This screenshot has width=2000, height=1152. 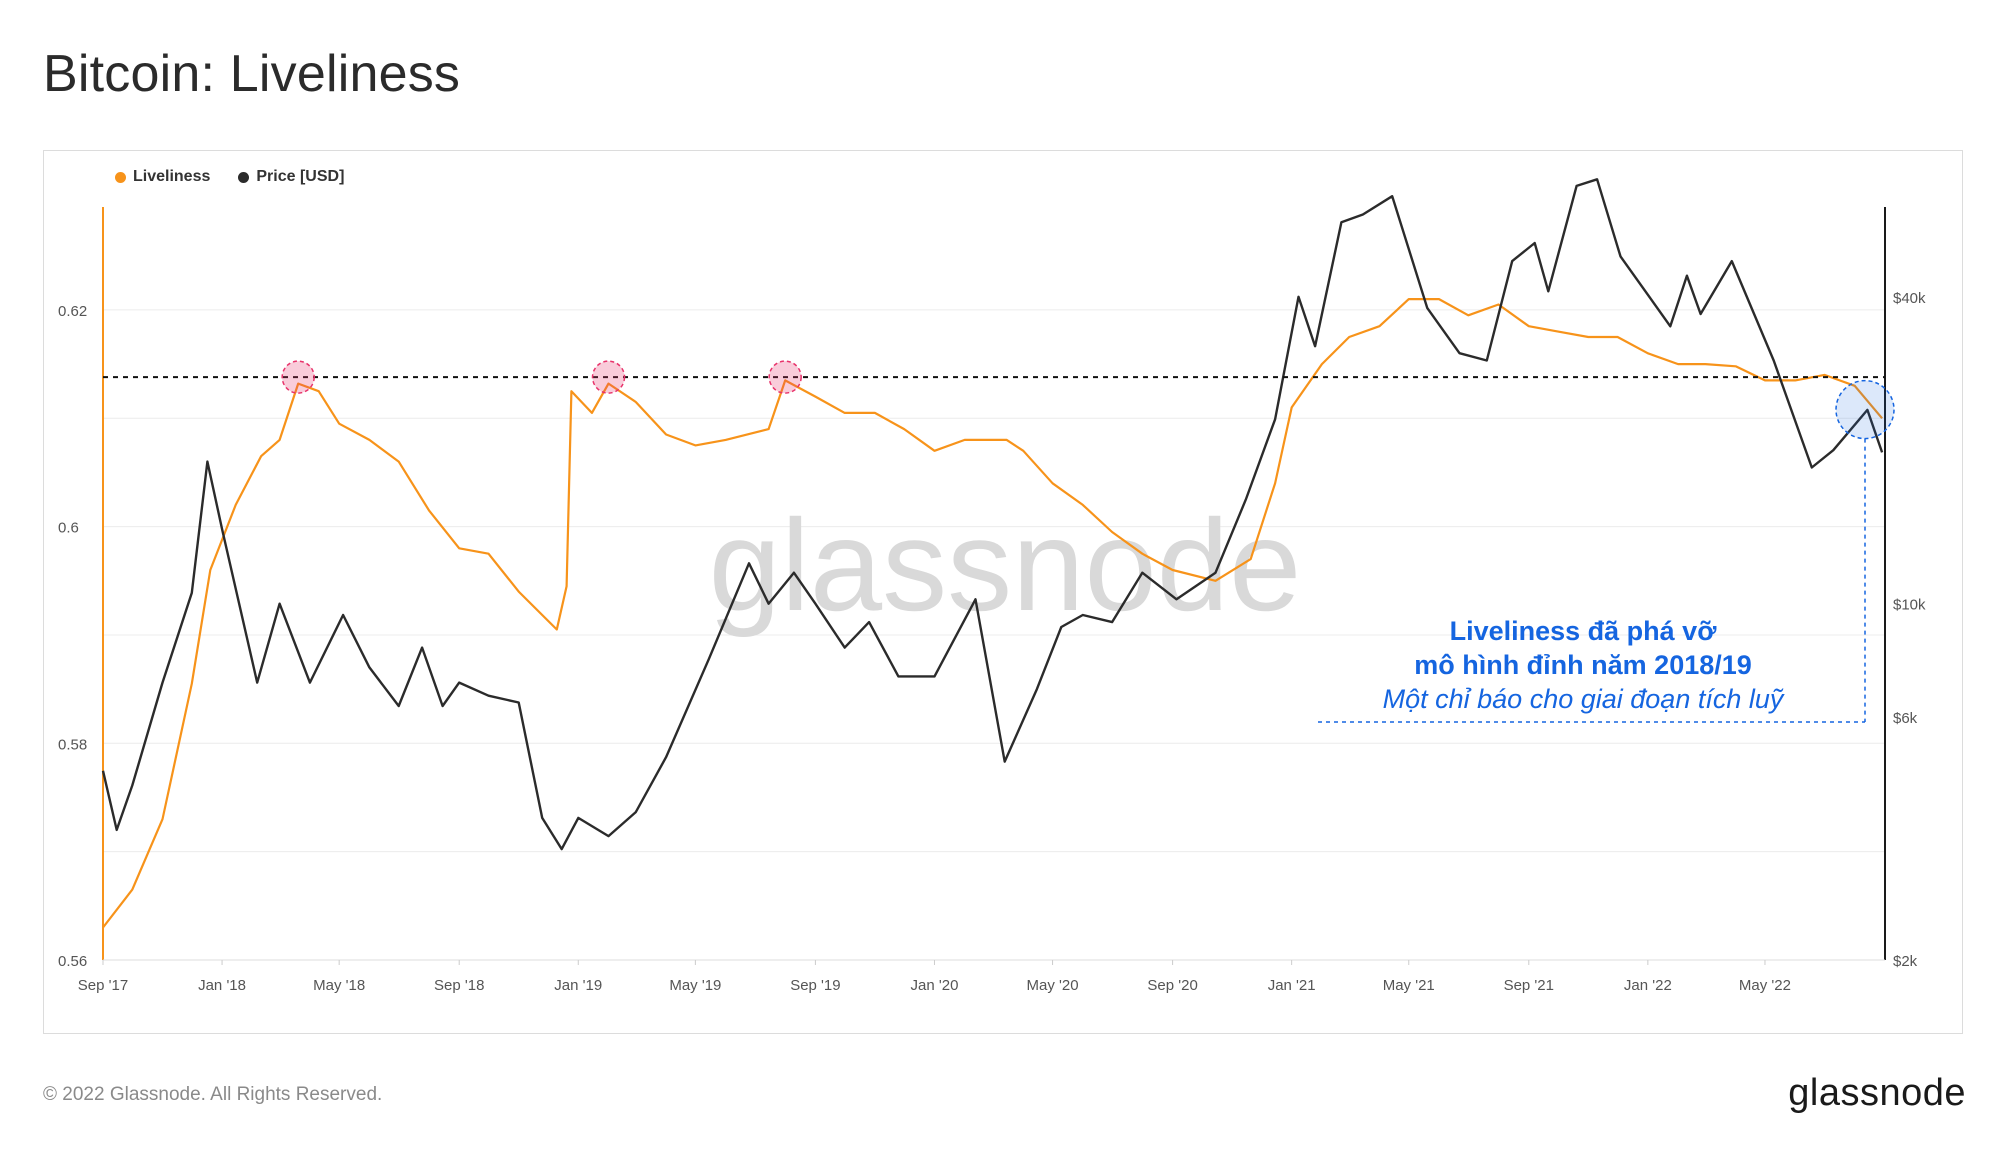 I want to click on y-right-tick-label: $10k, so click(x=1909, y=605).